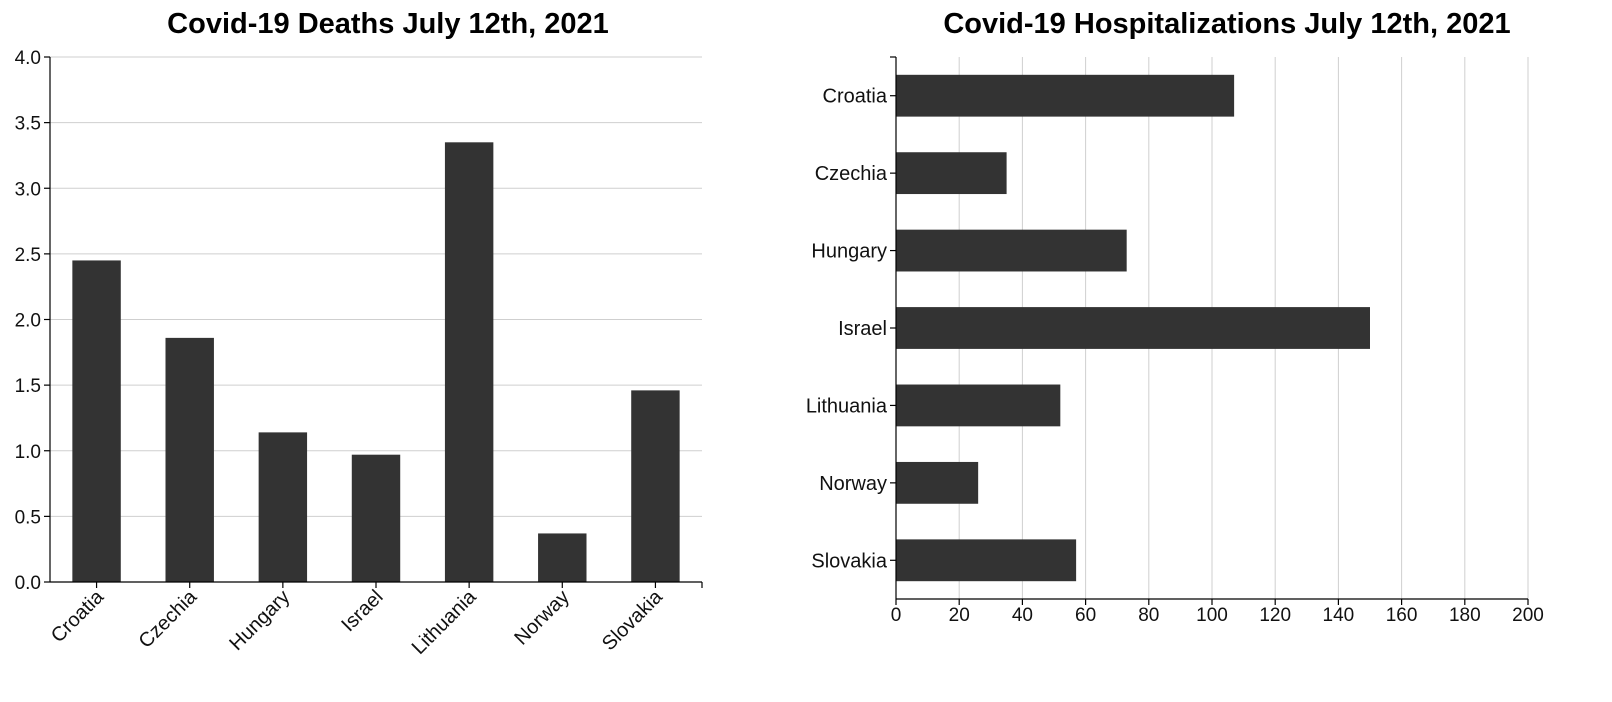 This screenshot has height=702, width=1612. I want to click on deaths-x-tick-label: Norway, so click(541, 617).